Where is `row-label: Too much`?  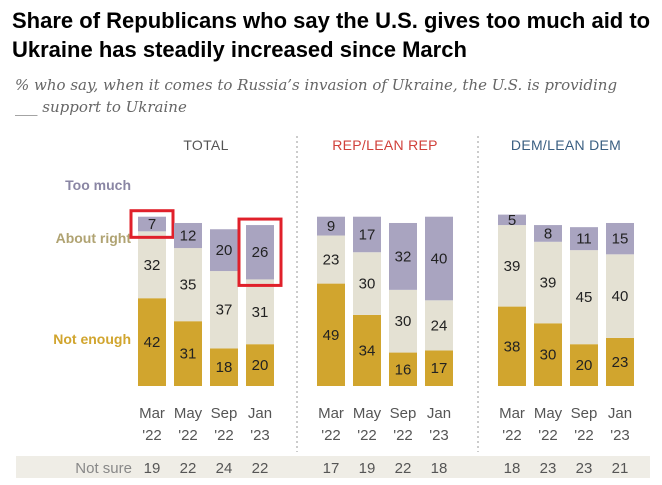 row-label: Too much is located at coordinates (98, 185).